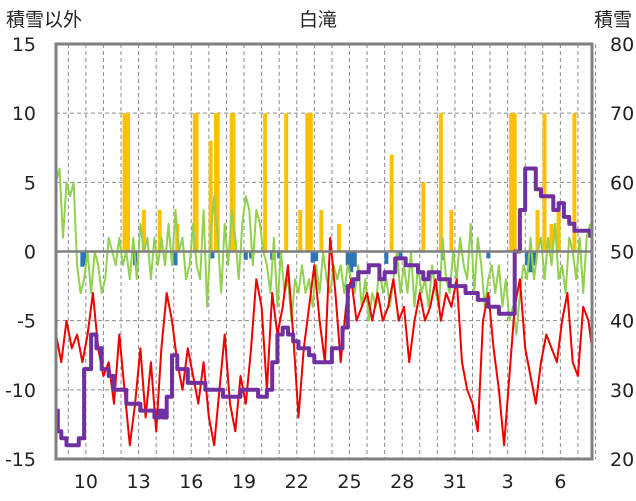 This screenshot has height=501, width=636. Describe the element at coordinates (86, 482) in the screenshot. I see `x-tick-label: 10` at that location.